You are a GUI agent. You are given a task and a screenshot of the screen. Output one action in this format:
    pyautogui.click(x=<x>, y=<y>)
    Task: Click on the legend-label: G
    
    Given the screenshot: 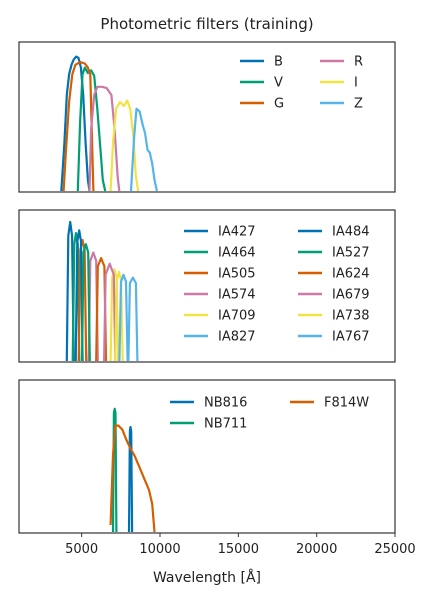 What is the action you would take?
    pyautogui.click(x=279, y=104)
    